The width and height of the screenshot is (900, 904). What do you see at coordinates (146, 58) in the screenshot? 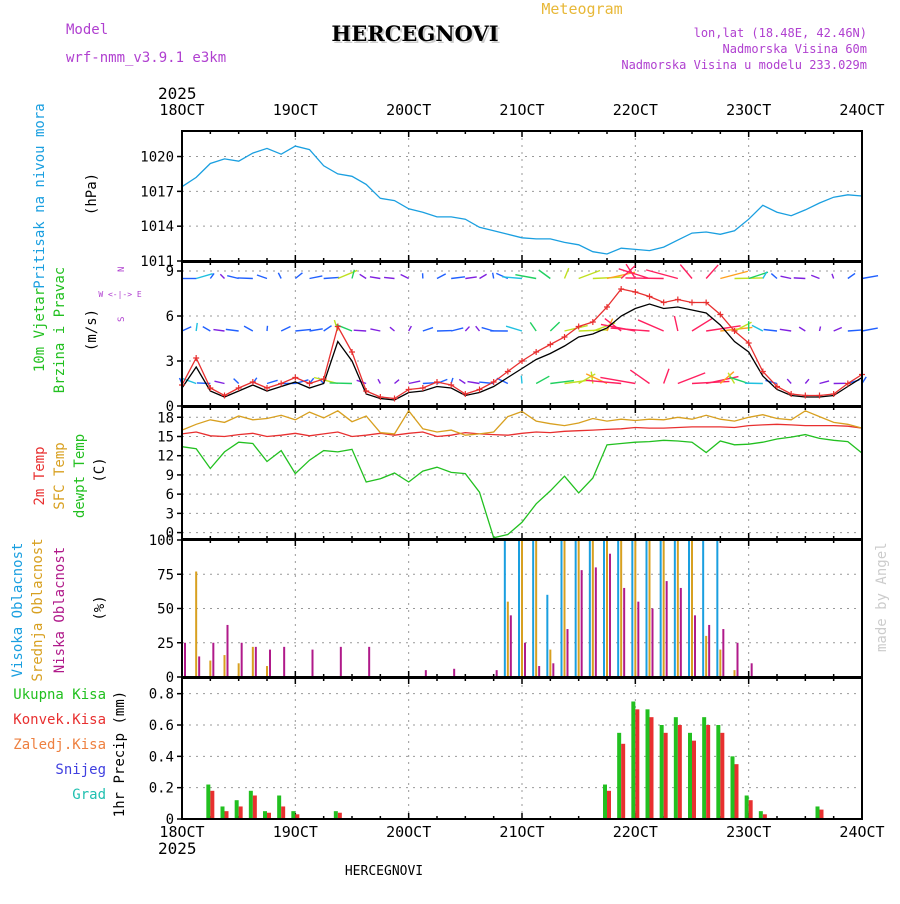
I see `model-name: wrf-nmm_v3.9.1 e3km` at bounding box center [146, 58].